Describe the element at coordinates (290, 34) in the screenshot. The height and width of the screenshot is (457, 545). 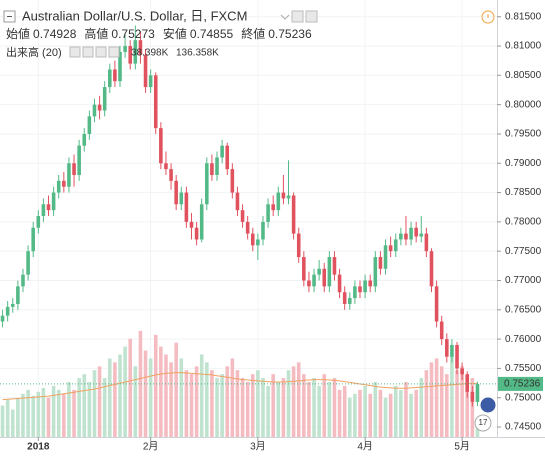
I see `ohlc-value: 0.75236` at that location.